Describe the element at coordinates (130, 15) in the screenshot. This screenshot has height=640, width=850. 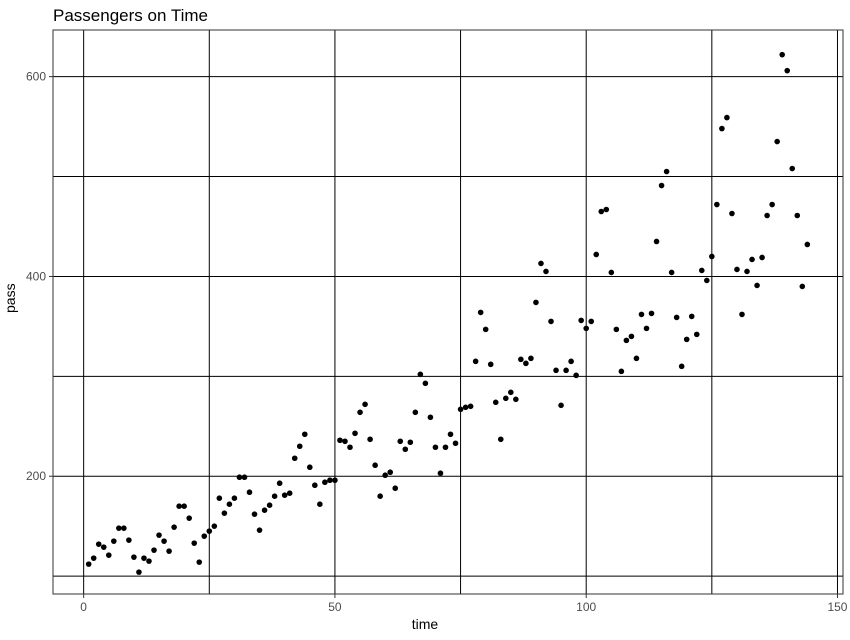
I see `chart-title: Passengers on Time` at that location.